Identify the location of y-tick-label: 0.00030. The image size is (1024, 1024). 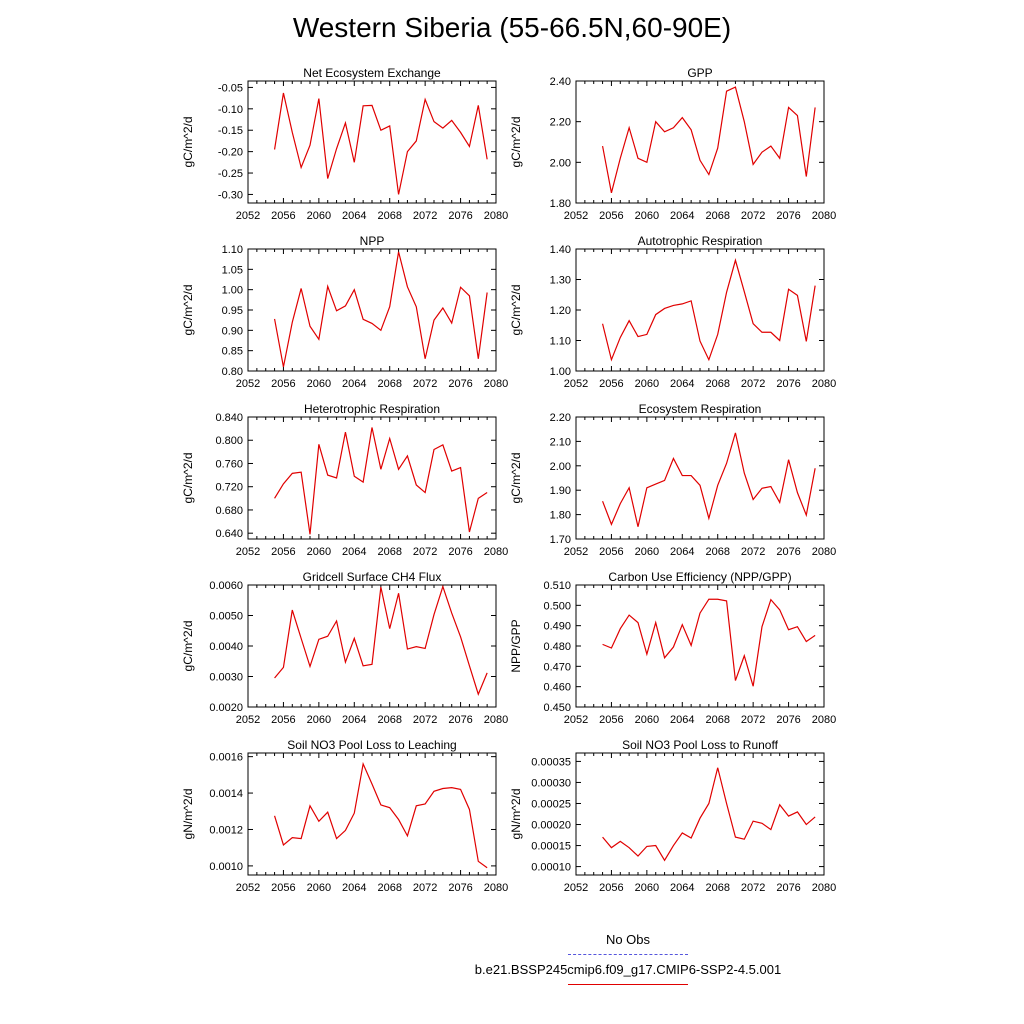
(551, 783).